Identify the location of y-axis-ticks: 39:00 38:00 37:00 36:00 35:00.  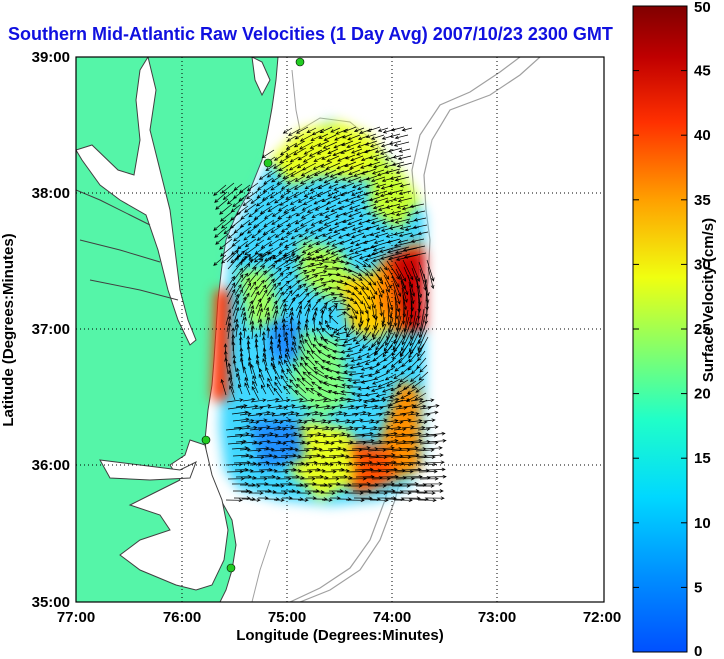
(51, 330).